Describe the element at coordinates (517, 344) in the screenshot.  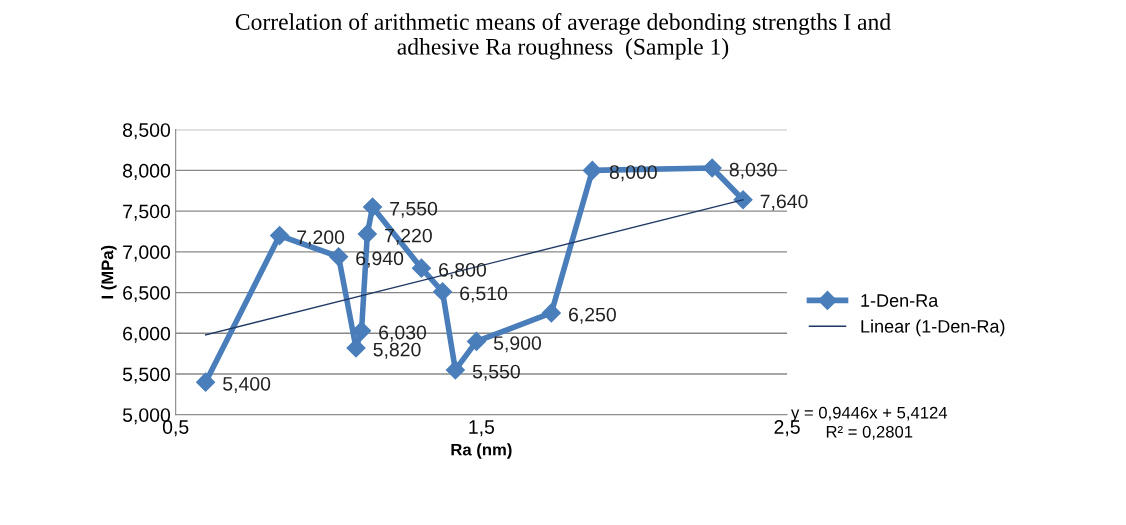
I see `data-label: 5,900` at that location.